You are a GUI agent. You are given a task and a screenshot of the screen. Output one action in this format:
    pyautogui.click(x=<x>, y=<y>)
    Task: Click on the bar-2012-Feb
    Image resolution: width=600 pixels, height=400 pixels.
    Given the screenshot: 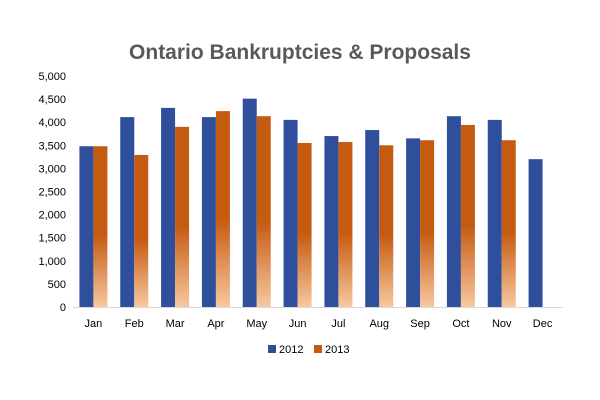 What is the action you would take?
    pyautogui.click(x=127, y=212)
    